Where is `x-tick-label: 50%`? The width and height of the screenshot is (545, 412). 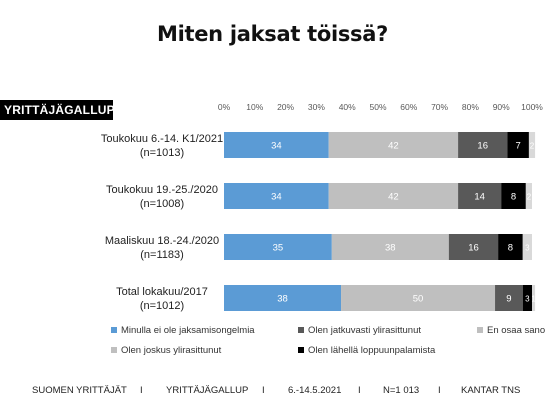
x-tick-label: 50% is located at coordinates (377, 107).